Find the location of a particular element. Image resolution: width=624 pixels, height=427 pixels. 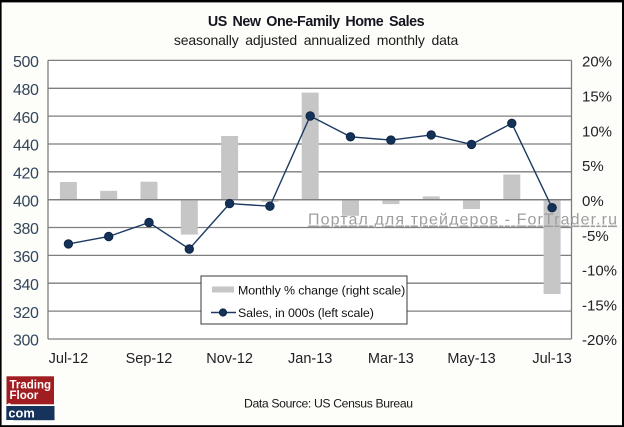

svg-text: 360 is located at coordinates (26, 257).